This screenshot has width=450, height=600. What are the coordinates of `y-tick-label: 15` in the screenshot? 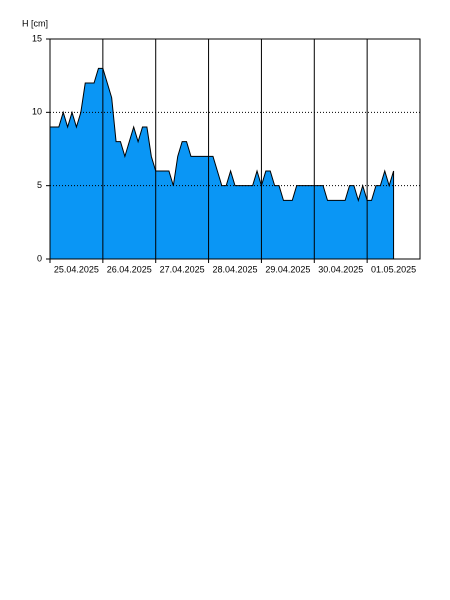 It's located at (37, 38).